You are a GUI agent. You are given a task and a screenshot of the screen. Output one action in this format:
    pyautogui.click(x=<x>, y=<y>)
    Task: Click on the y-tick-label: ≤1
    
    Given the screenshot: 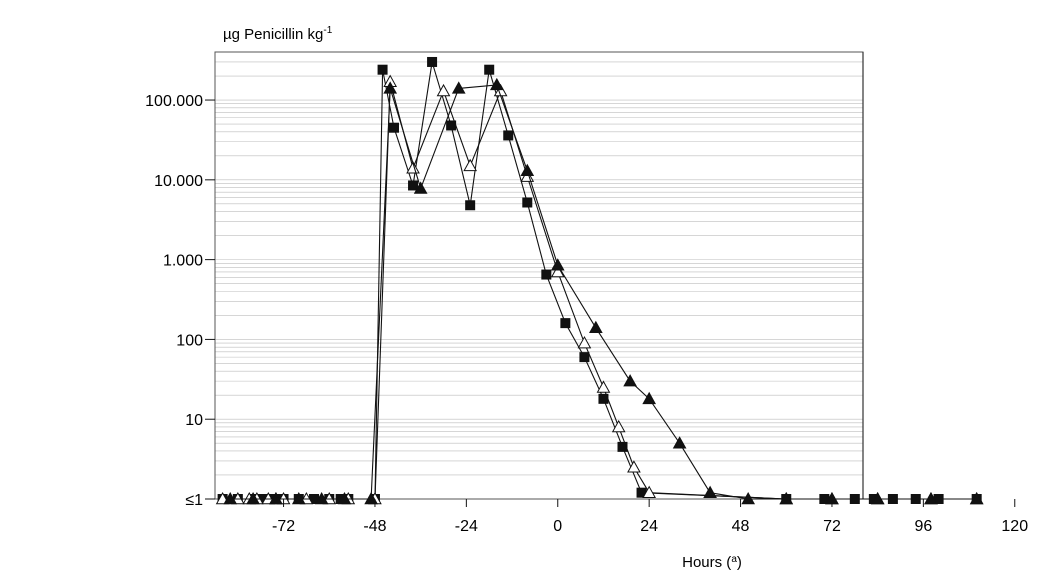 What is the action you would take?
    pyautogui.click(x=194, y=500)
    